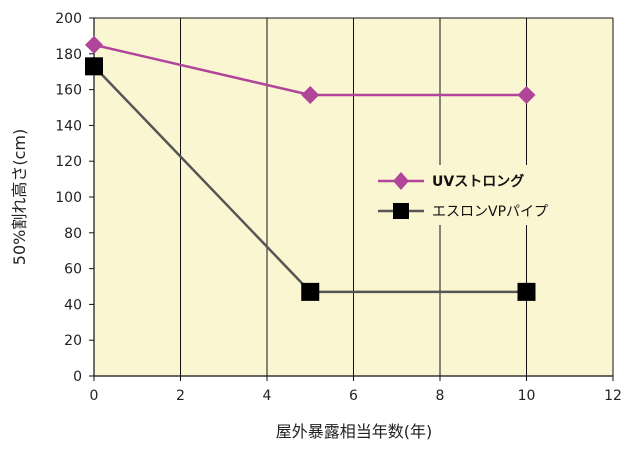 The height and width of the screenshot is (452, 640). Describe the element at coordinates (401, 211) in the screenshot. I see `legend-marker-eslon-vp` at that location.